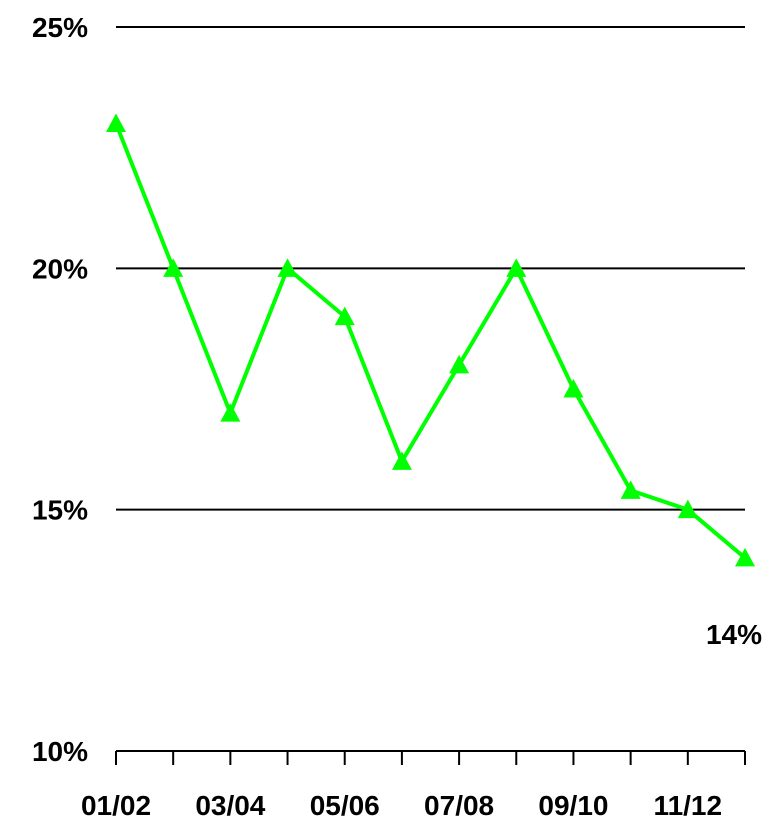  I want to click on y-tick-label: 15%, so click(60, 510).